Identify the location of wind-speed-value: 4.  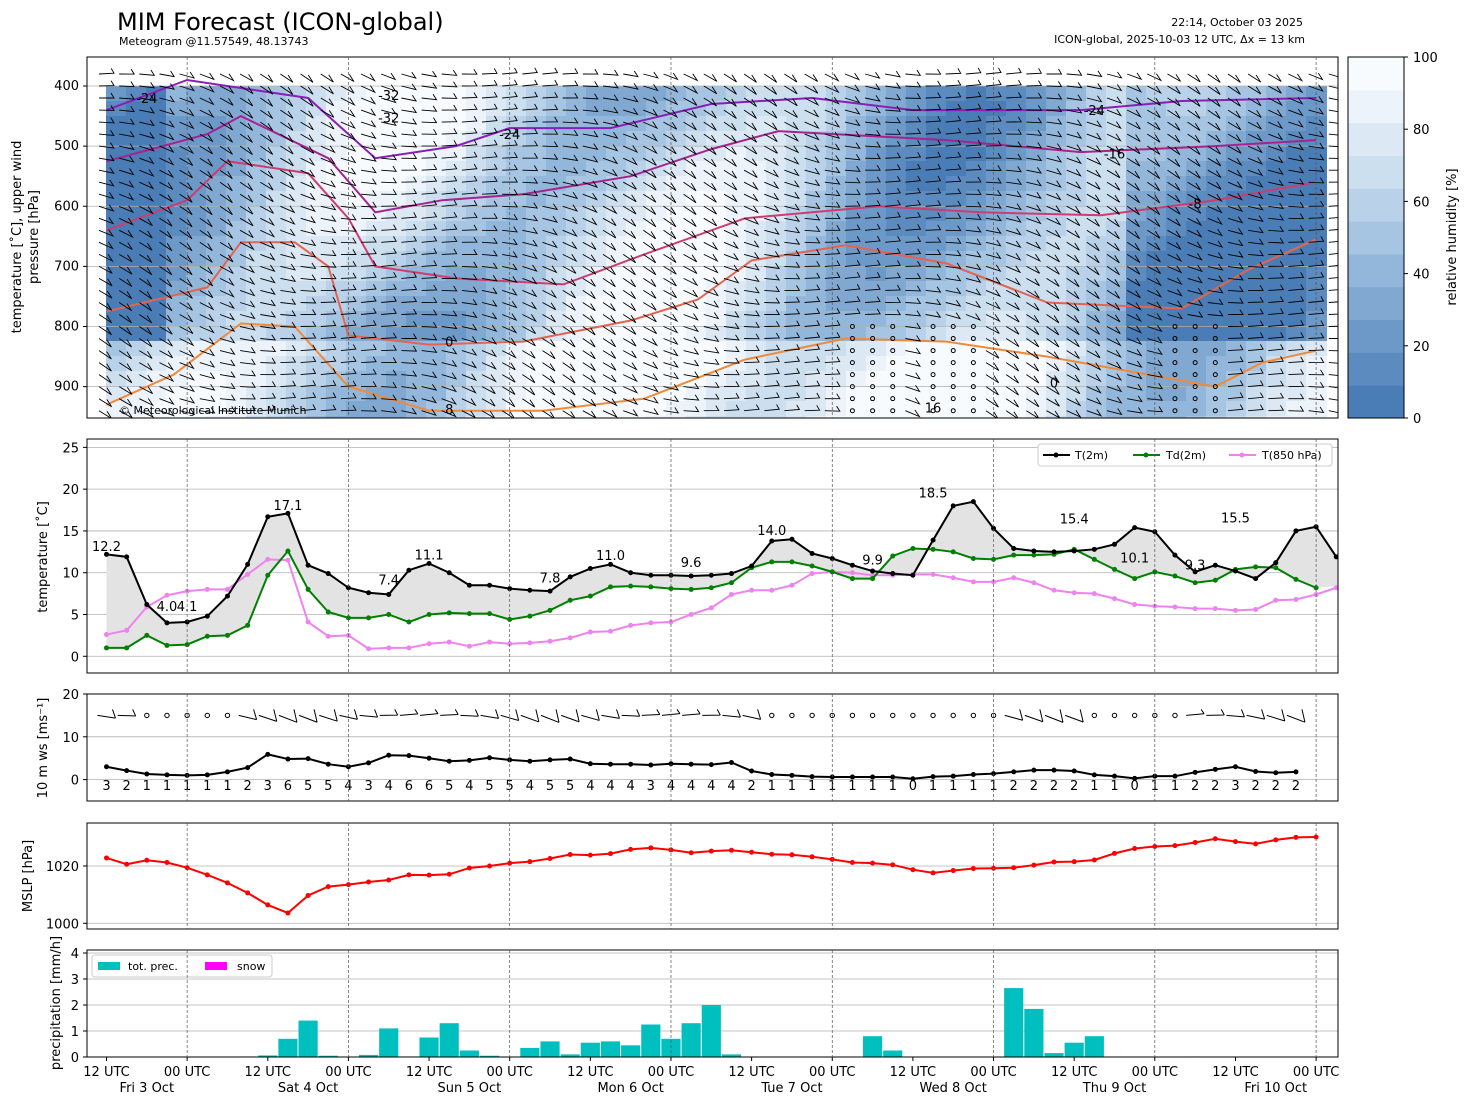
(691, 786).